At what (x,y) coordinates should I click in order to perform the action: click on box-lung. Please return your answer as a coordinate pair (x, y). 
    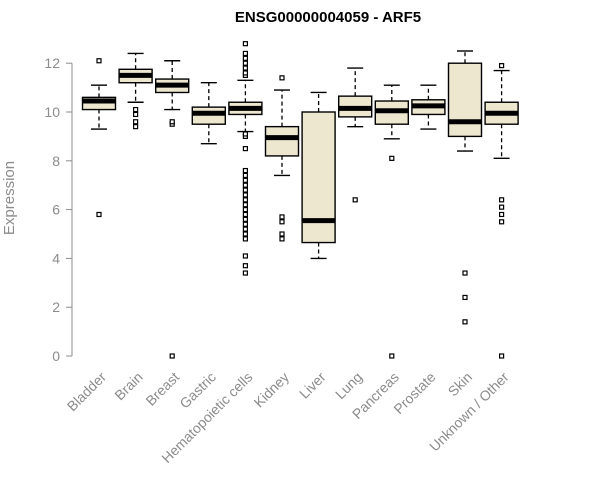
    Looking at the image, I should click on (355, 135).